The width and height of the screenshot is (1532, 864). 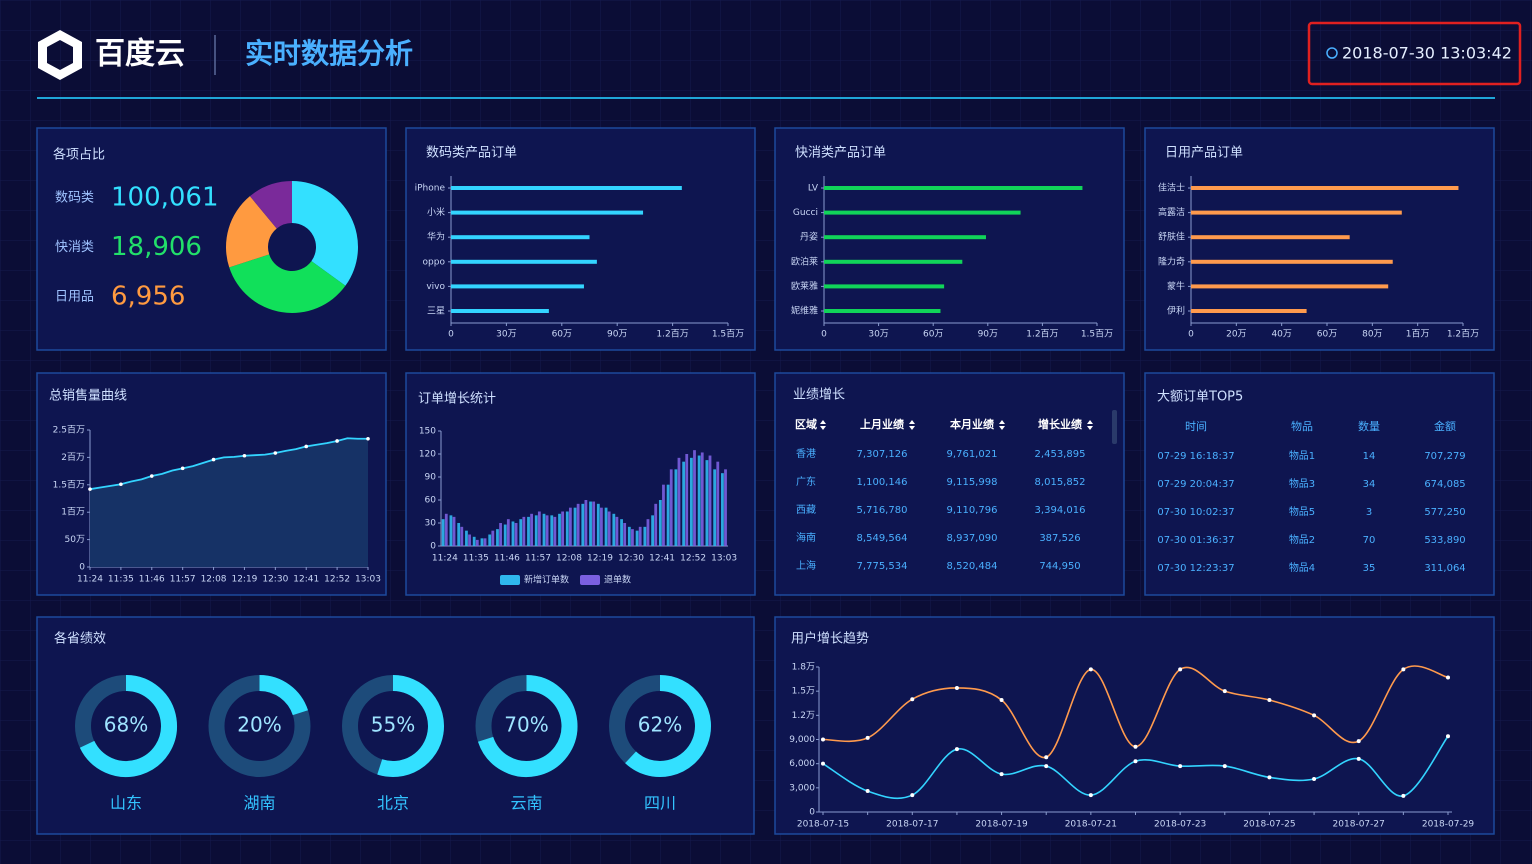 I want to click on table-cell: 物品1, so click(x=1302, y=455).